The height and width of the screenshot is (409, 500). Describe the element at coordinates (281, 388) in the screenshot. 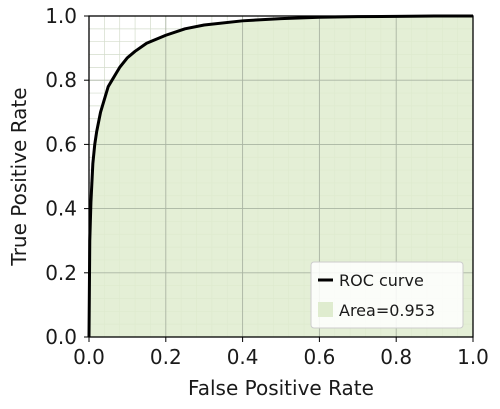

I see `x-axis-label: False Positive Rate` at that location.